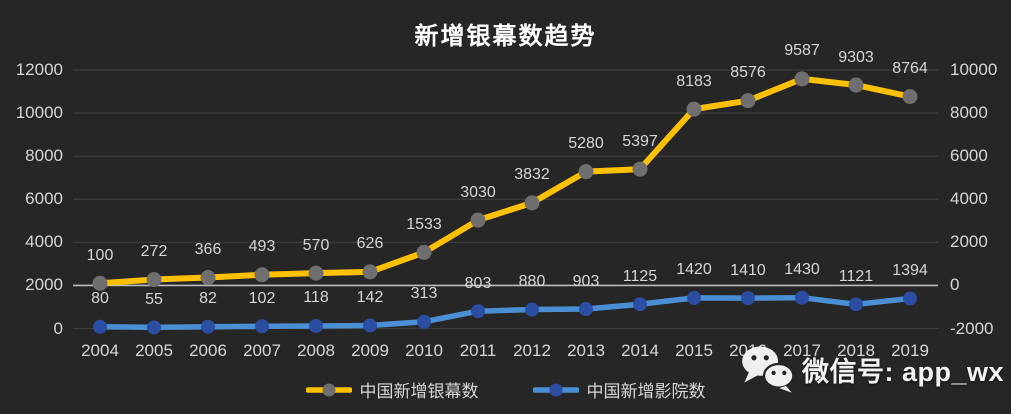  I want to click on x-axis-label: 2013, so click(586, 350).